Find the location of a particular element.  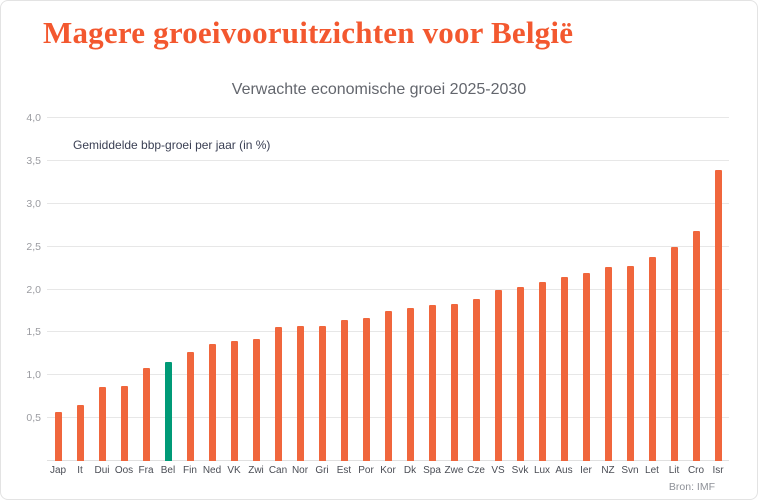

x-tick-label: Aus is located at coordinates (564, 470).